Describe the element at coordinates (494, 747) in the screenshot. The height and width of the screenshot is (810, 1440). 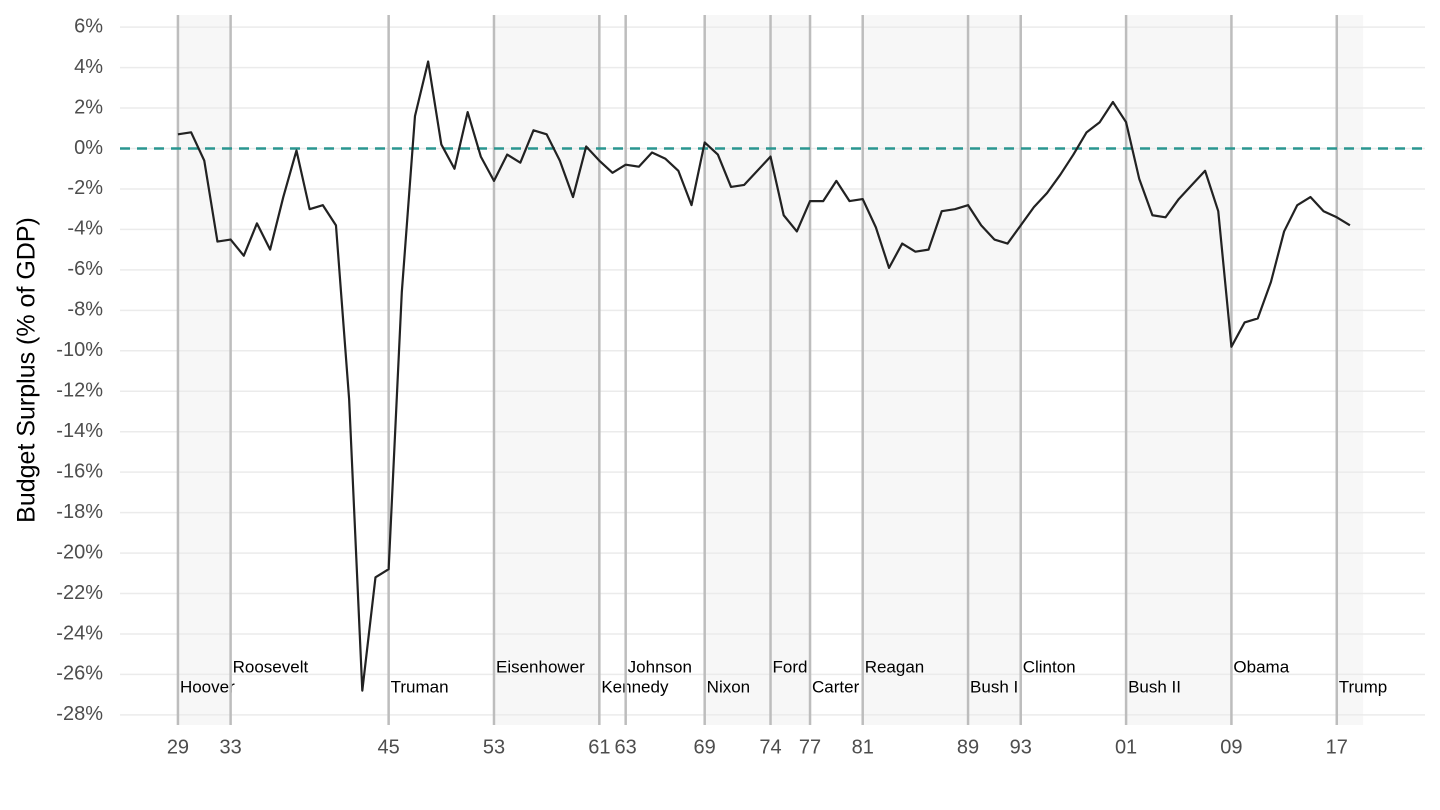
I see `x-tick-label: 53` at that location.